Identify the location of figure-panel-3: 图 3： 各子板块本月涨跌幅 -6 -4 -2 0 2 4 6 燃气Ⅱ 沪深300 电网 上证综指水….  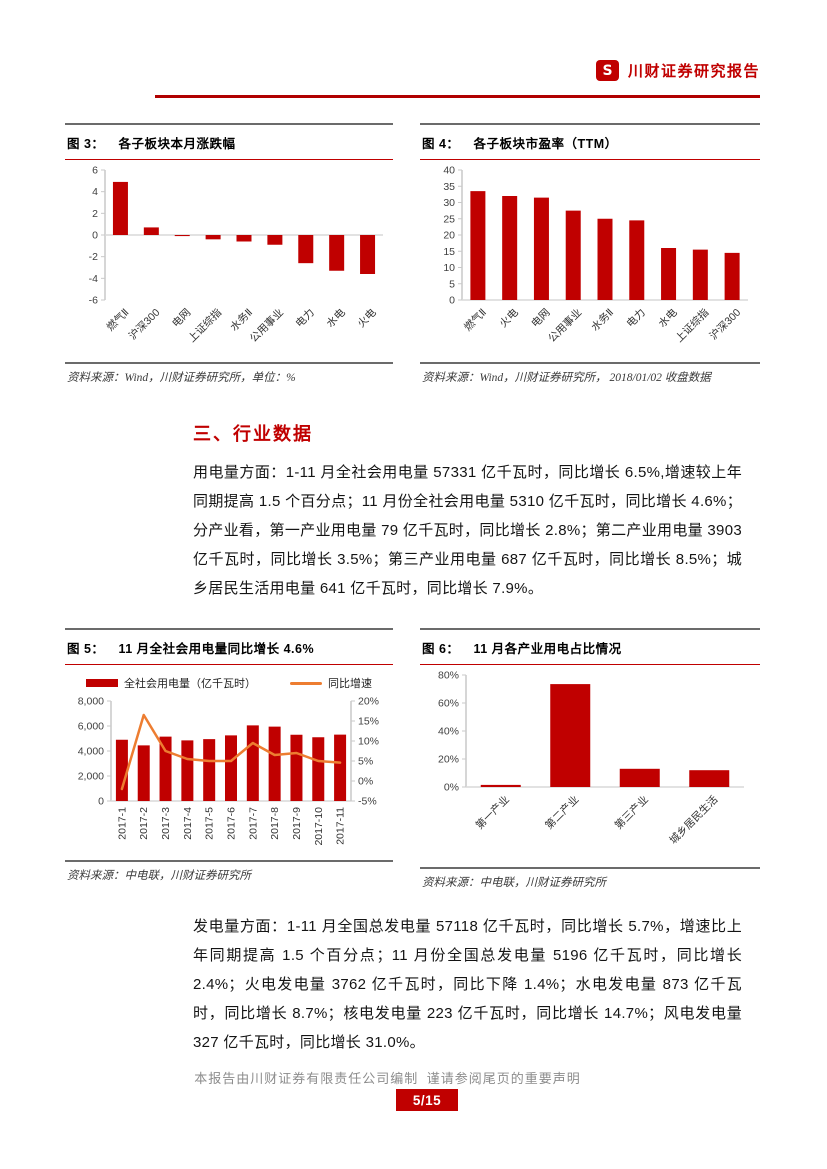
(229, 254).